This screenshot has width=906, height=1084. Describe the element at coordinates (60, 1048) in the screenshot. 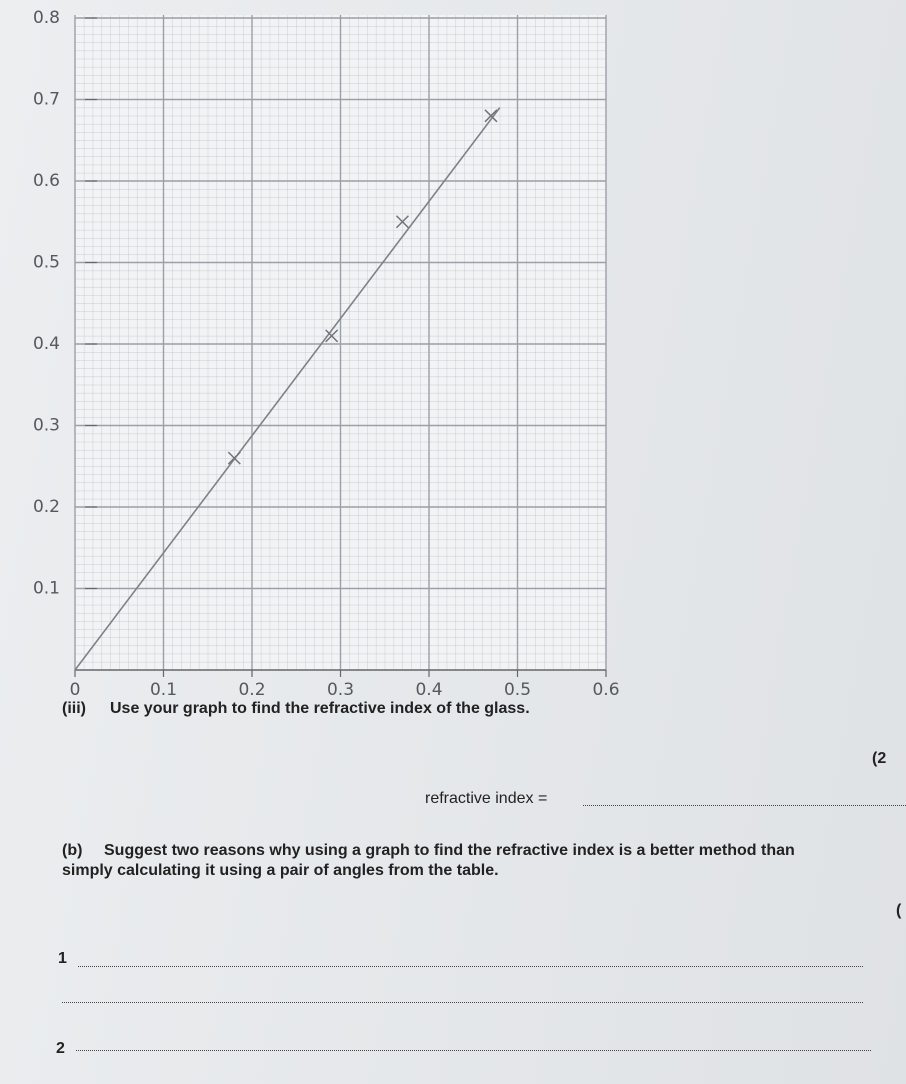

I see `answer-number: 2` at that location.